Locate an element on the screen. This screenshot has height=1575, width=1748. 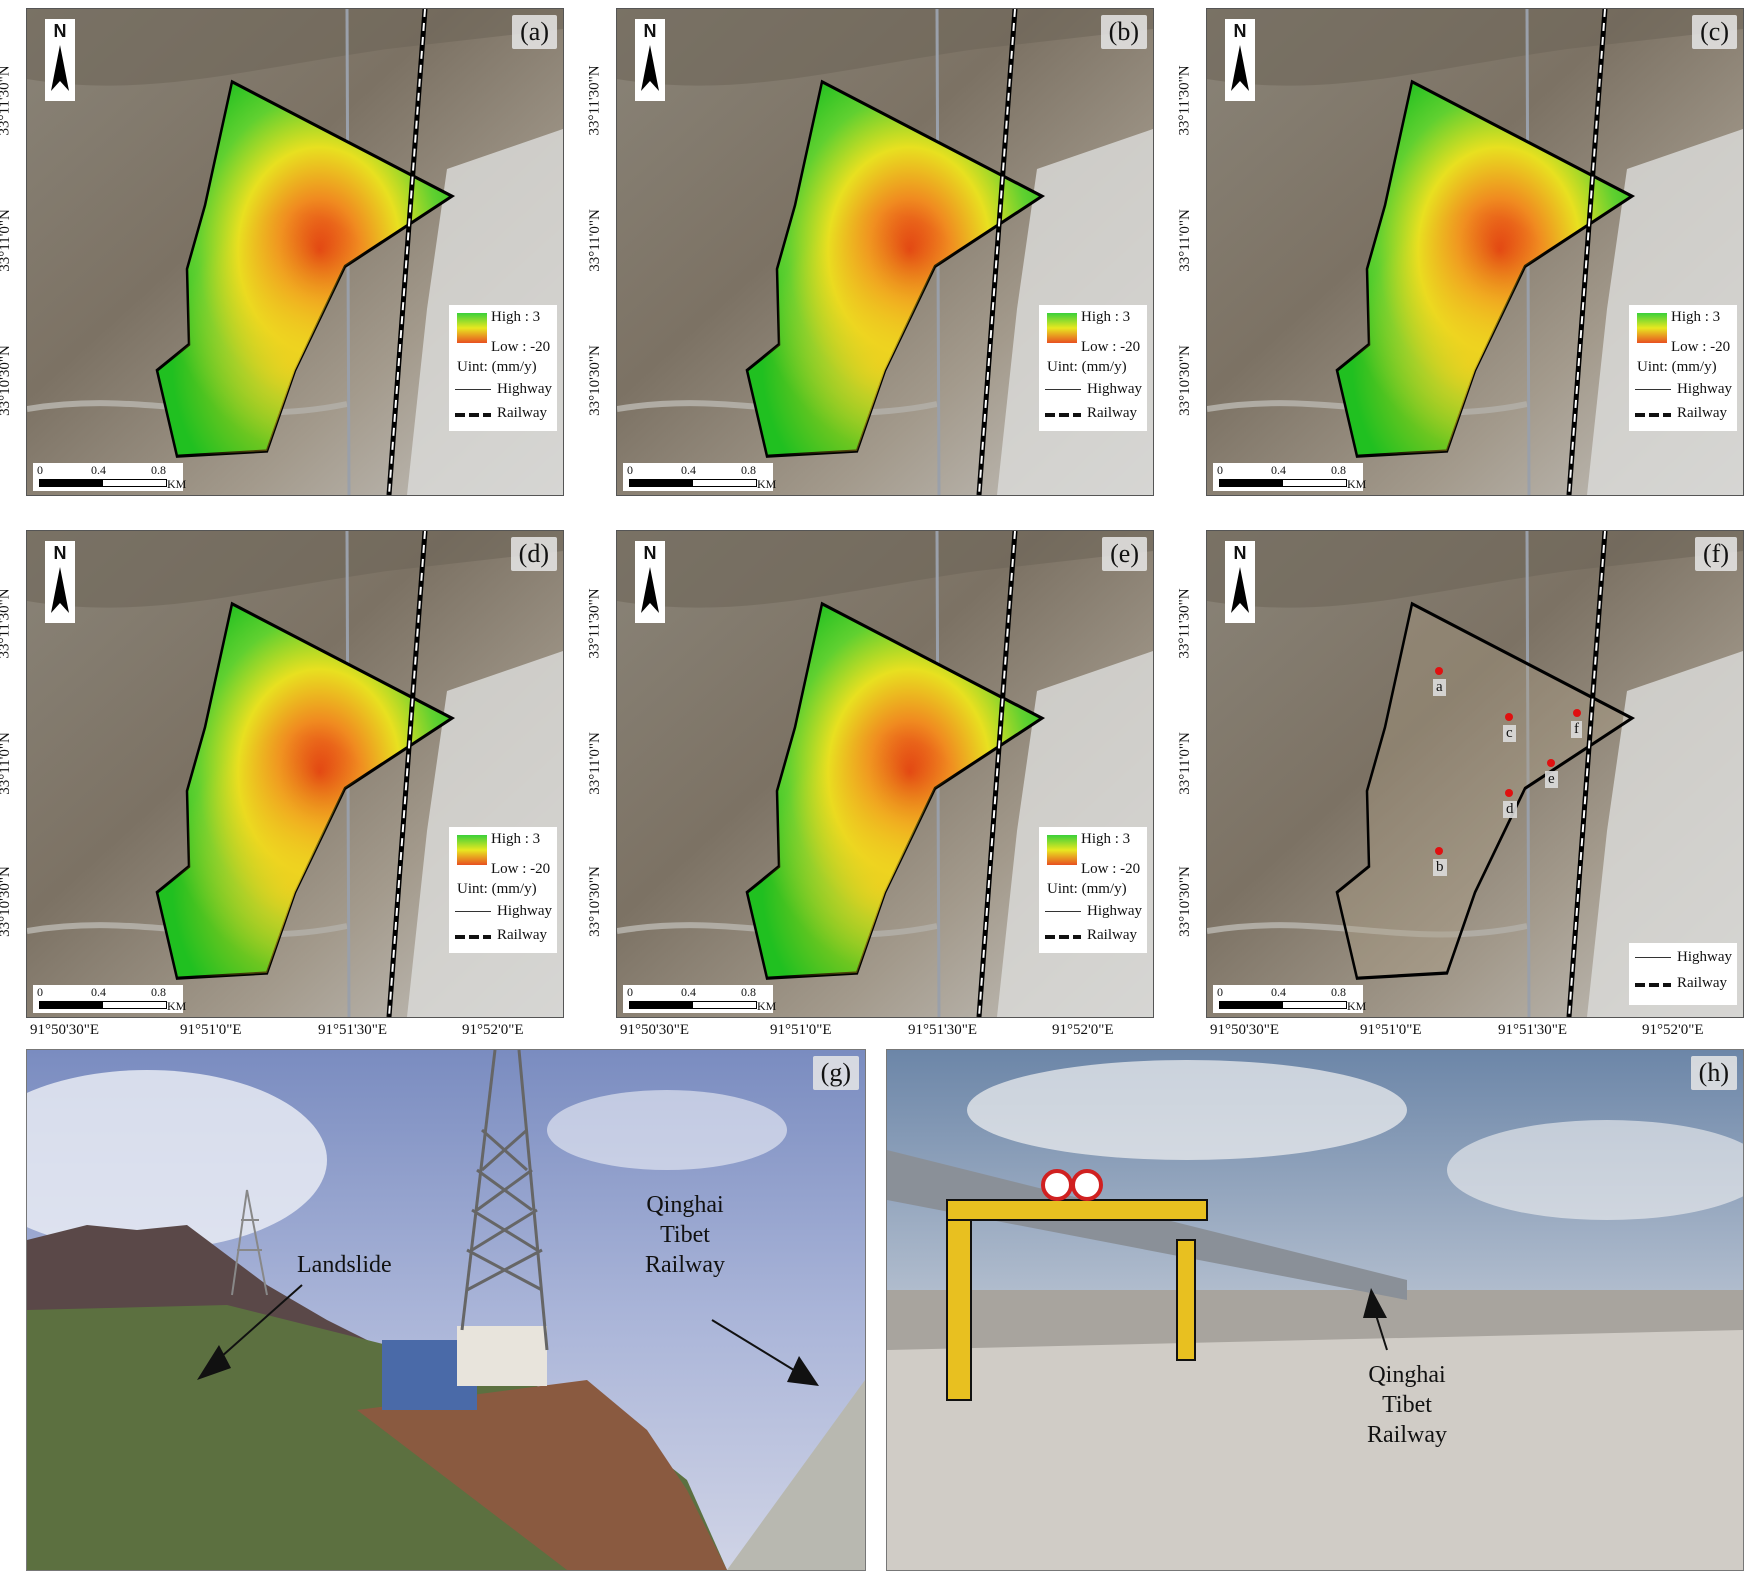
panel-label: (b) is located at coordinates (1123, 32).